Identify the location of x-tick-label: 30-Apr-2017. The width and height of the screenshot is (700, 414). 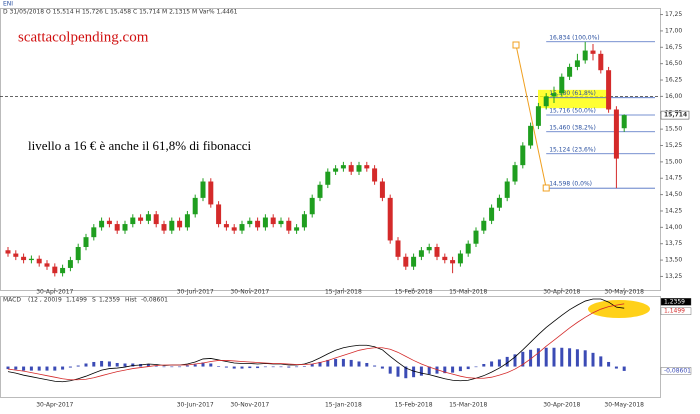
(54, 292).